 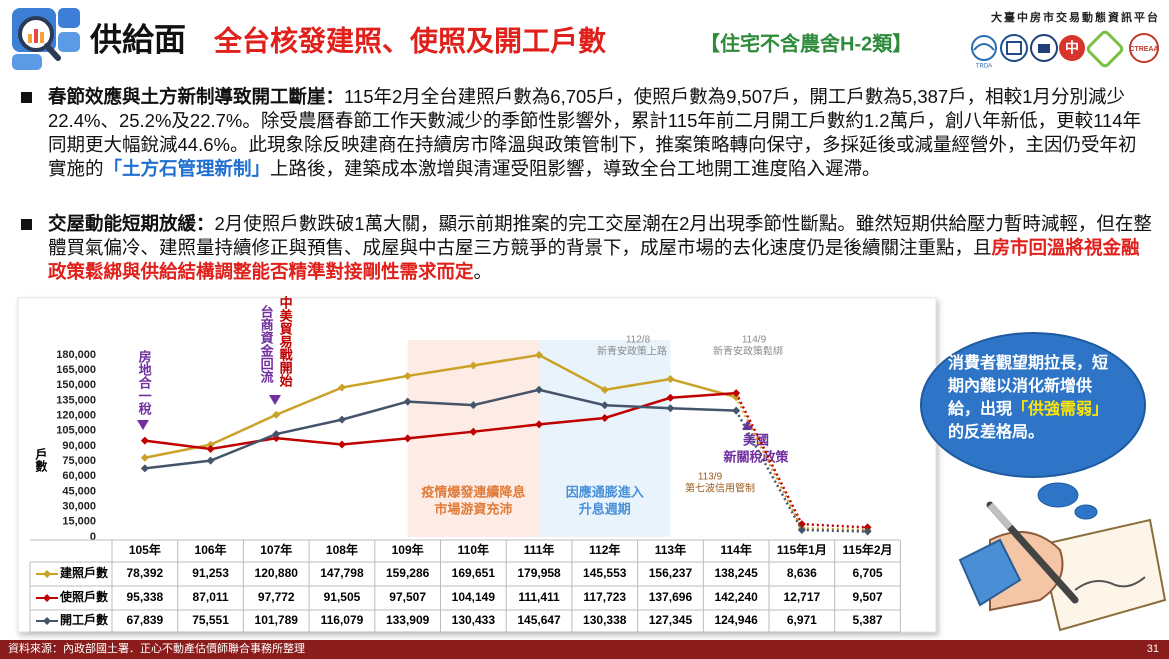 What do you see at coordinates (802, 620) in the screenshot?
I see `table-value: 6,971` at bounding box center [802, 620].